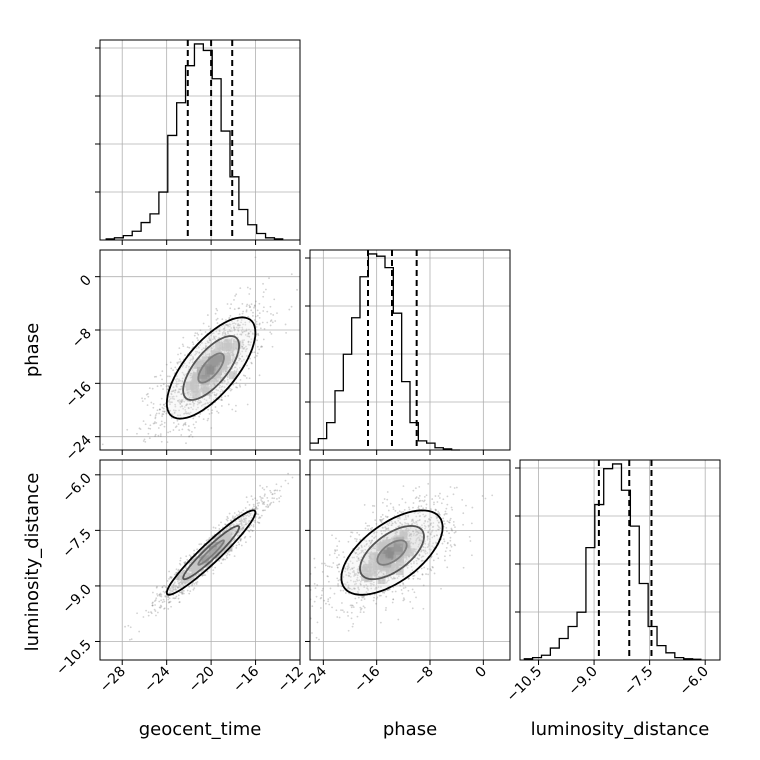 The width and height of the screenshot is (760, 760). I want to click on x-tick-label: −28, so click(113, 680).